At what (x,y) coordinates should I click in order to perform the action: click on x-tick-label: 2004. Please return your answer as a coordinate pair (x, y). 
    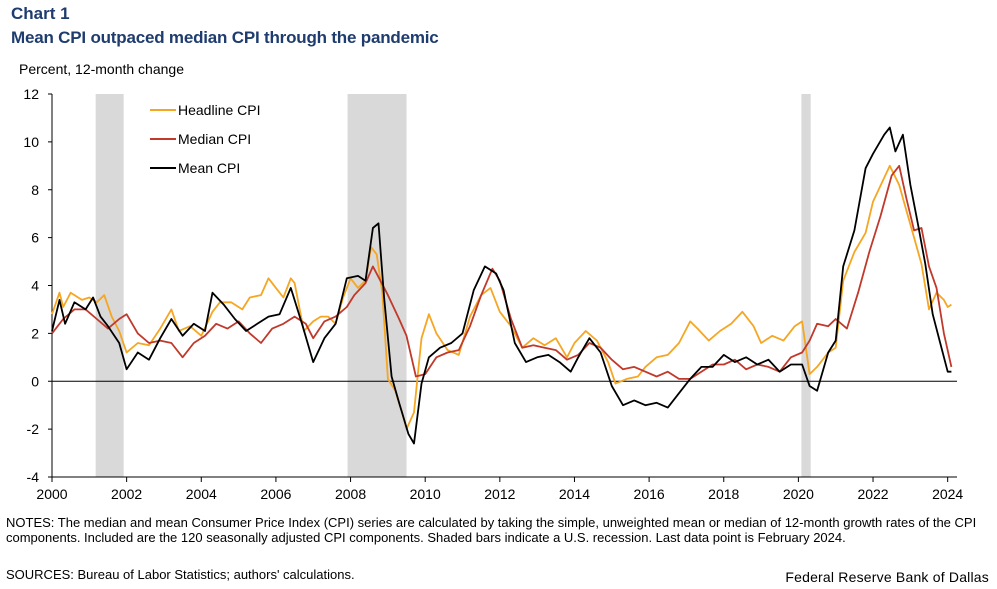
    Looking at the image, I should click on (201, 494).